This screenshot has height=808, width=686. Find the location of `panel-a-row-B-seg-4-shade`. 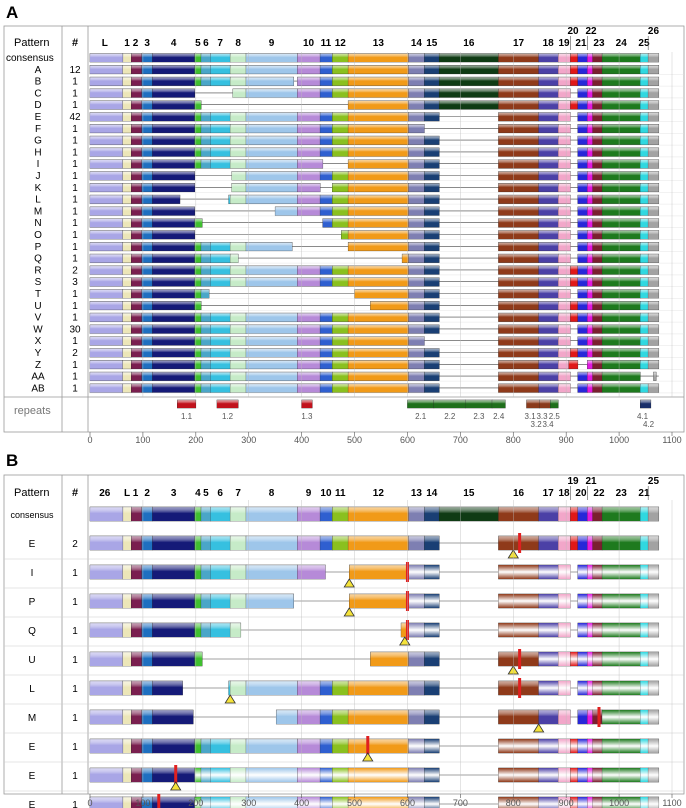

panel-a-row-B-seg-4-shade is located at coordinates (173, 81).